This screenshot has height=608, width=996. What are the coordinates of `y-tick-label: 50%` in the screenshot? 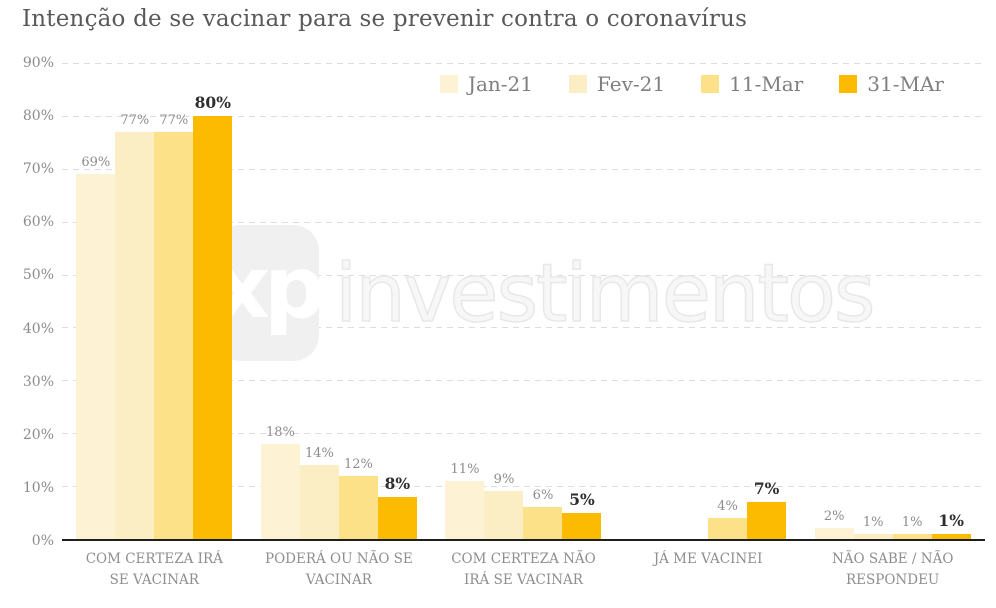 It's located at (38, 275).